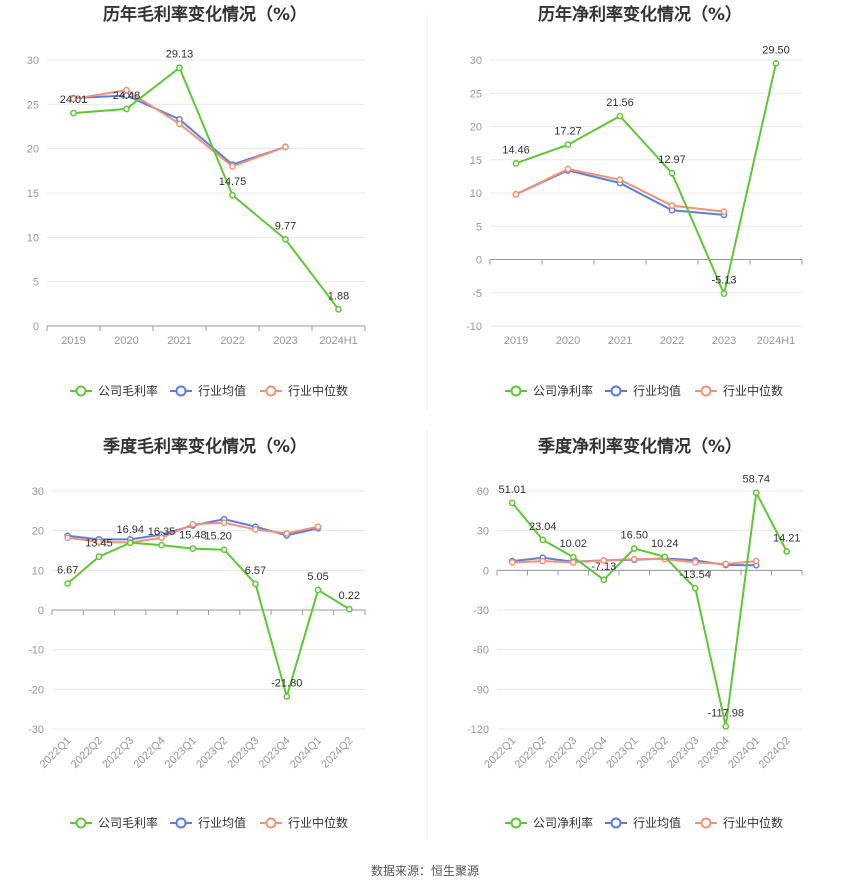 The width and height of the screenshot is (850, 891). I want to click on y-tick-label: -90, so click(481, 690).